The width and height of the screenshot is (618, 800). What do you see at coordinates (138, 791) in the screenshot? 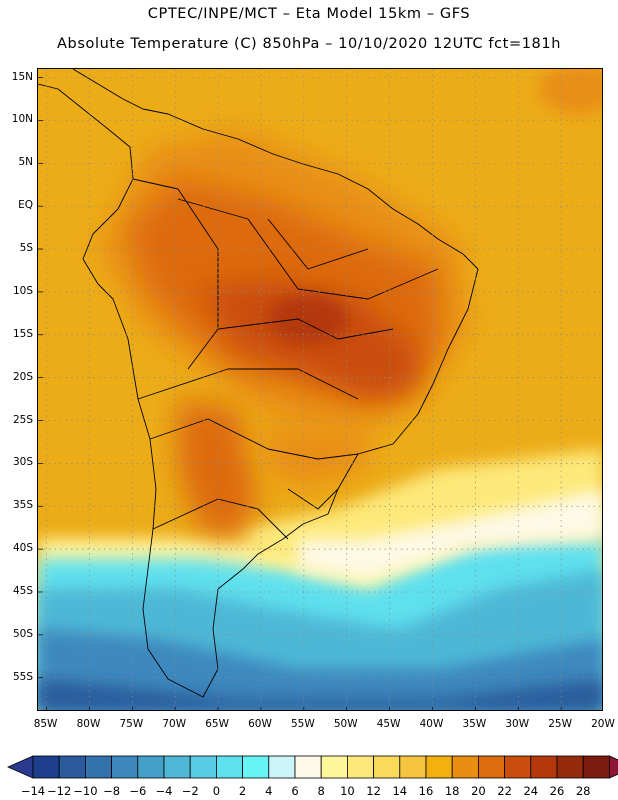
I see `colorbar-label: −6` at bounding box center [138, 791].